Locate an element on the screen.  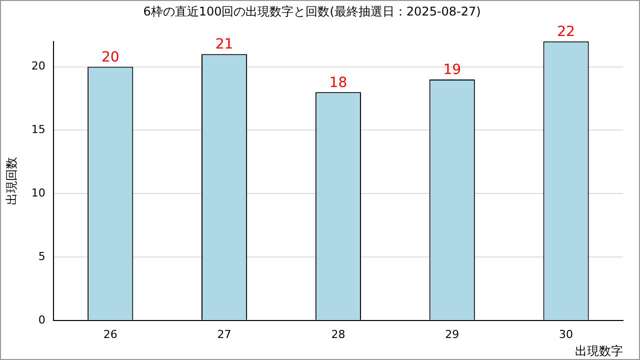
x-tick-label: 29 is located at coordinates (452, 334).